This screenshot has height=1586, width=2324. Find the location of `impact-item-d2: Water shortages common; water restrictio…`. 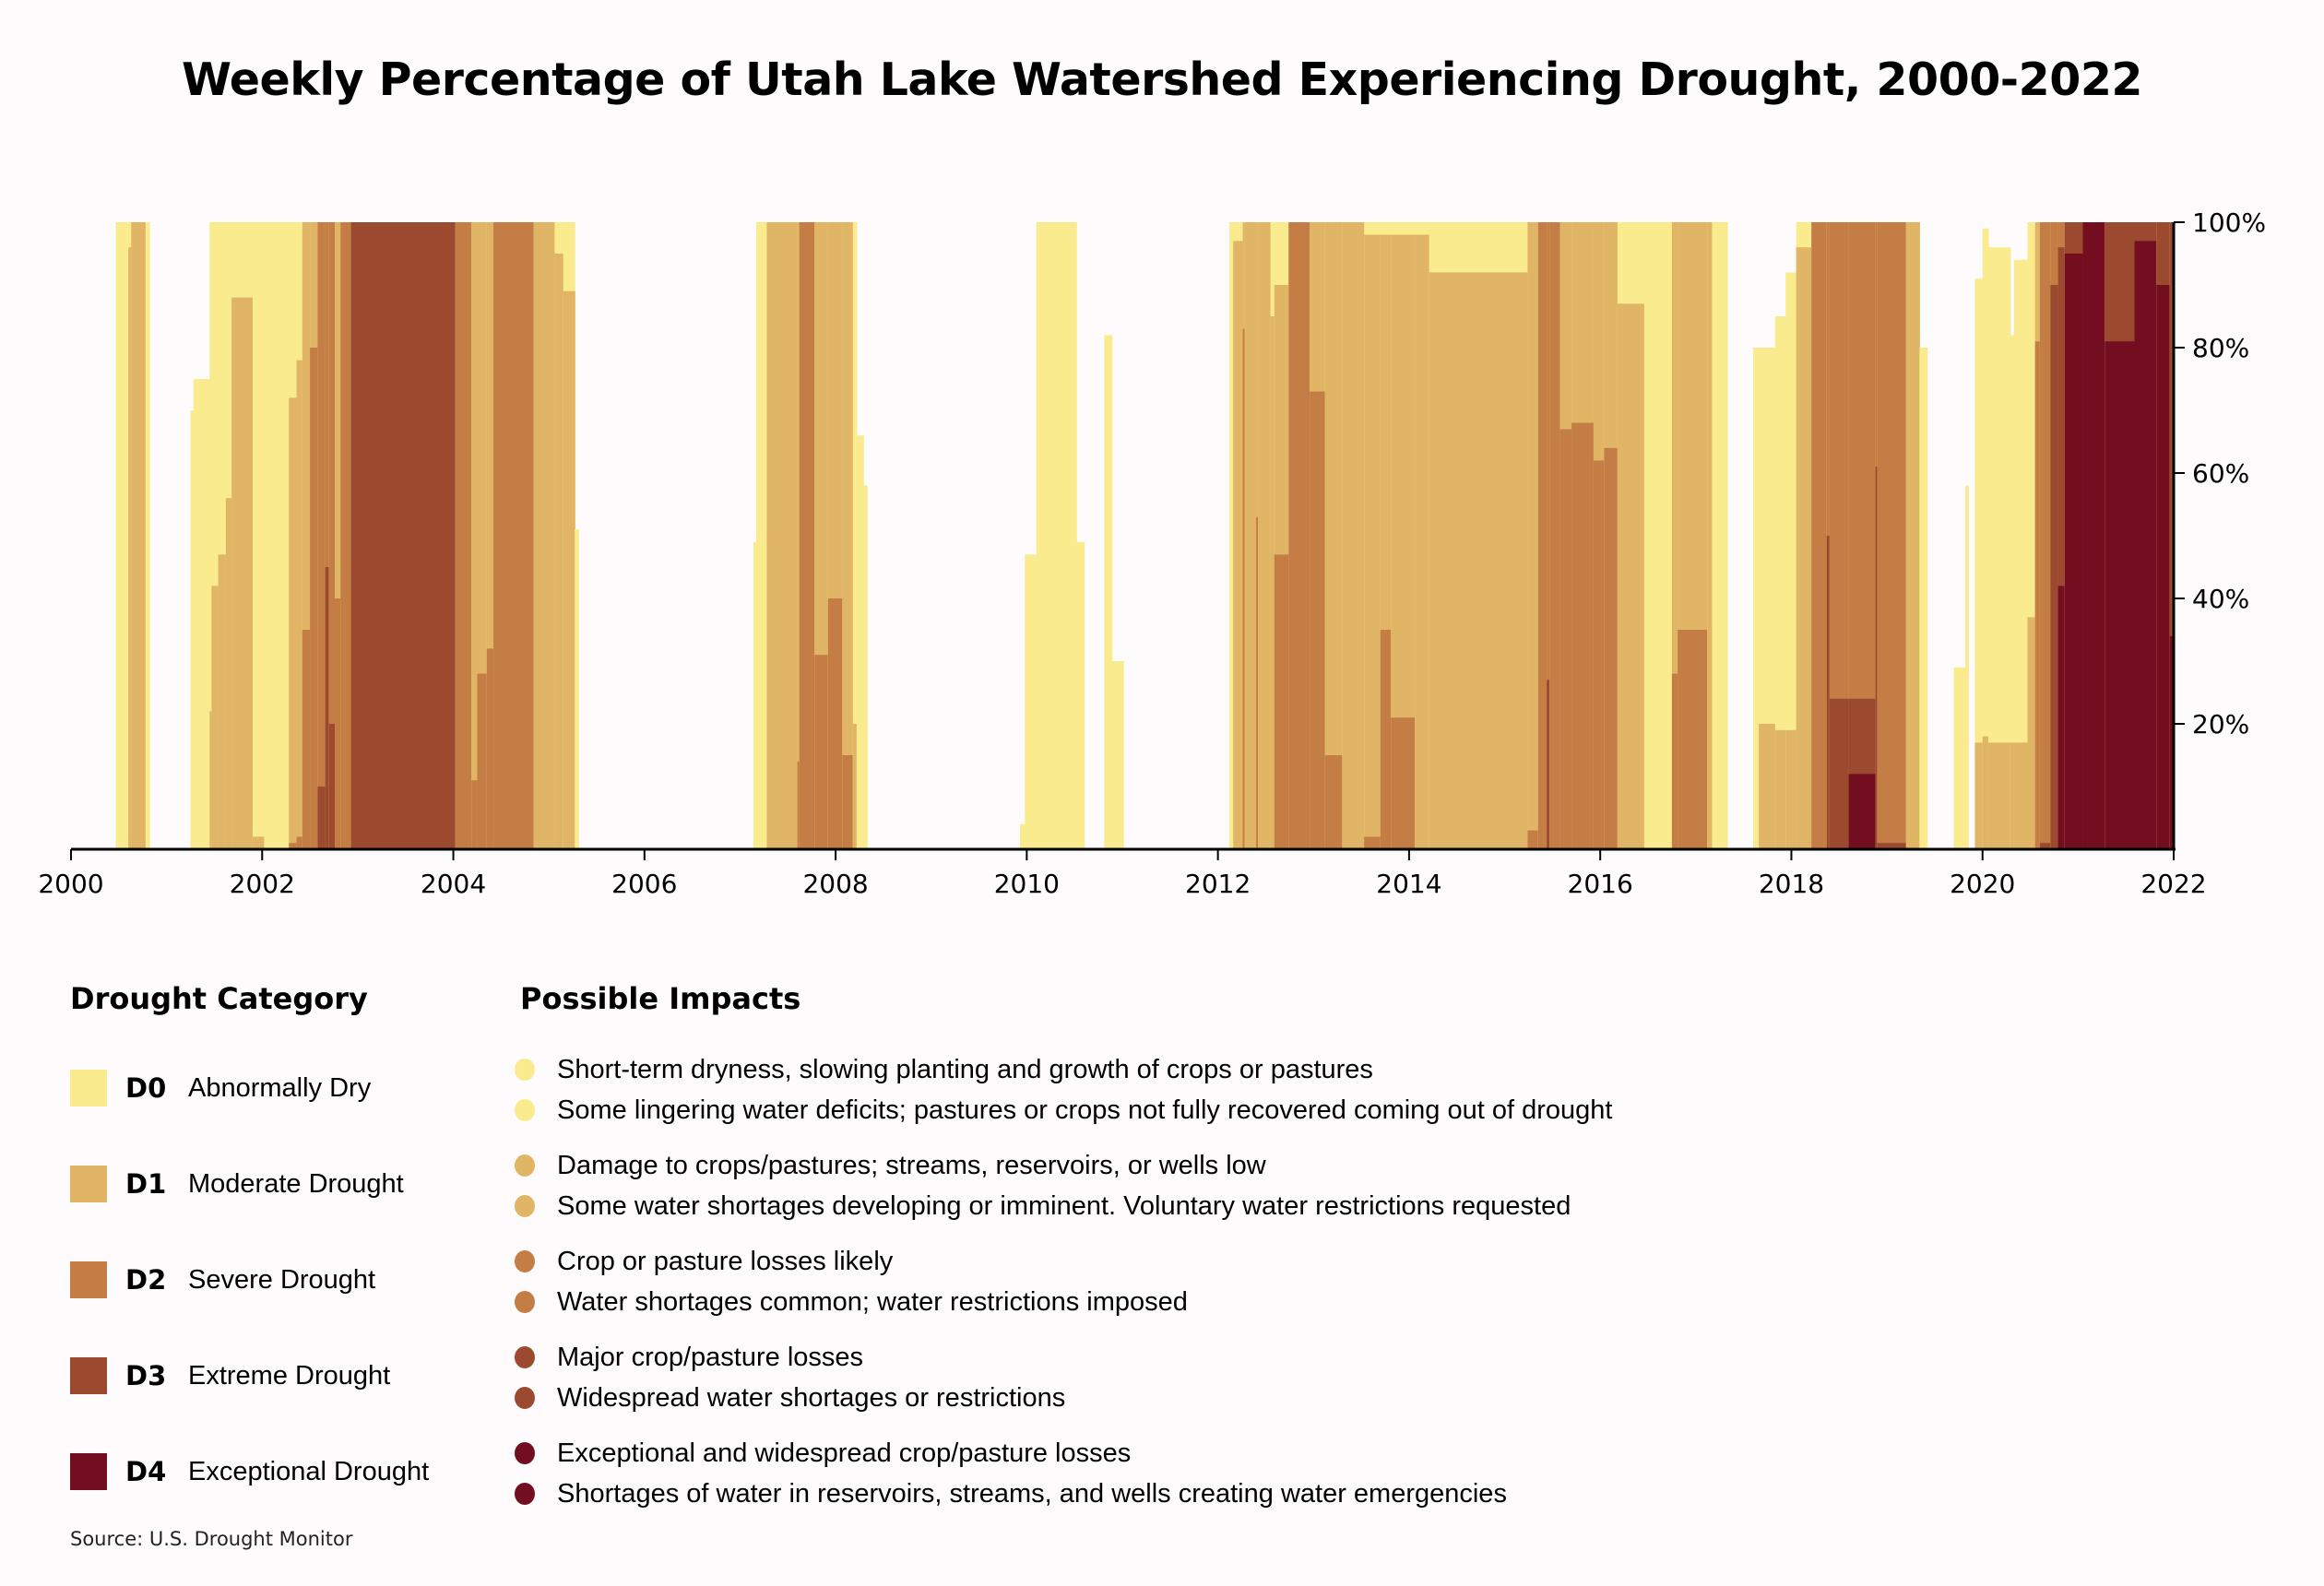

impact-item-d2: Water shortages common; water restrictio… is located at coordinates (851, 1302).